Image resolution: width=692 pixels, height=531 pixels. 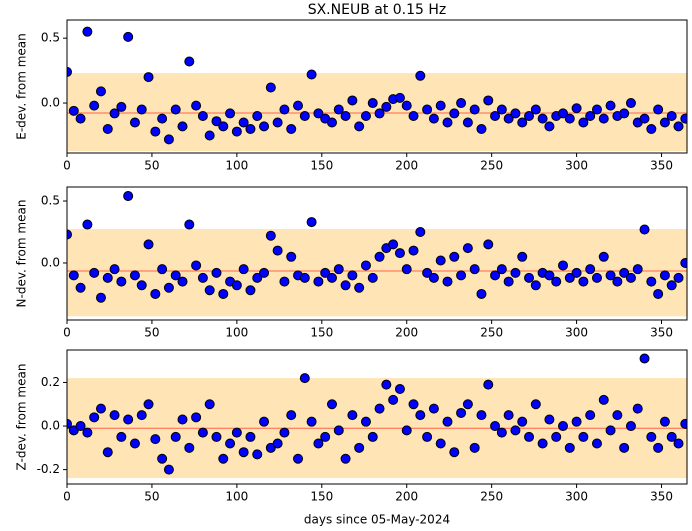 I want to click on y-tick-label: 0.0, so click(x=50, y=426).